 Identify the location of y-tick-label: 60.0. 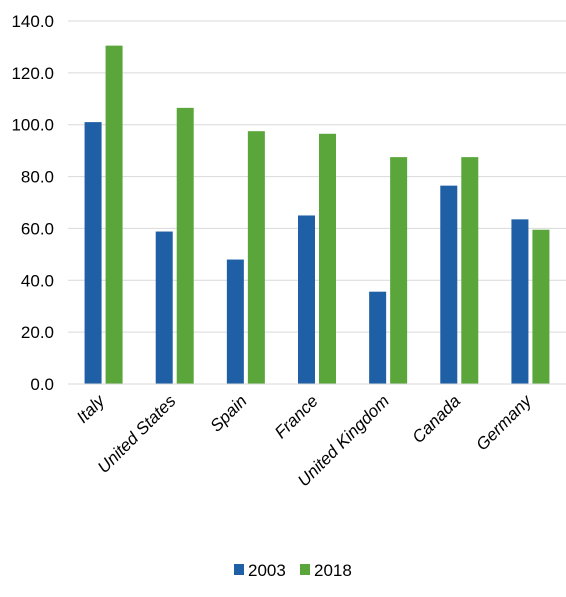
(37, 228).